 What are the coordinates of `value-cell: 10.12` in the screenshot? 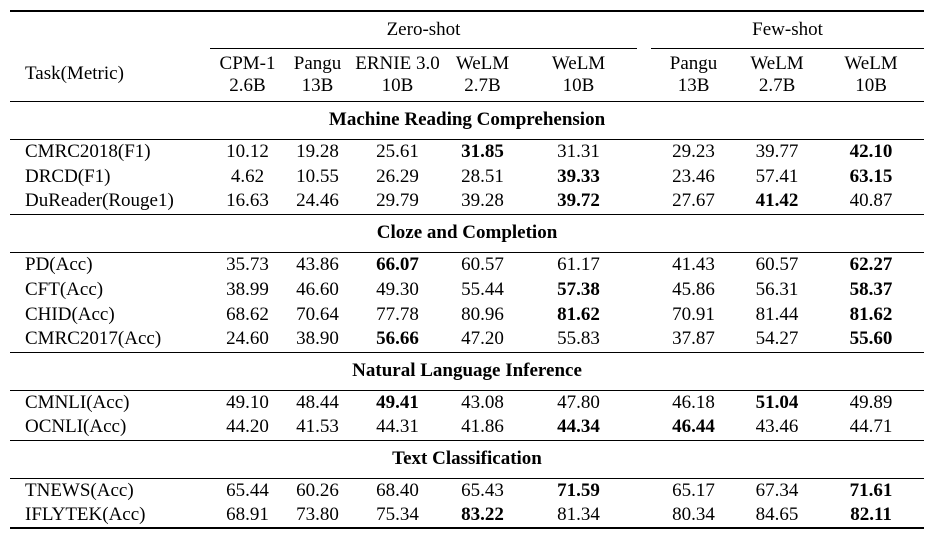 It's located at (247, 151).